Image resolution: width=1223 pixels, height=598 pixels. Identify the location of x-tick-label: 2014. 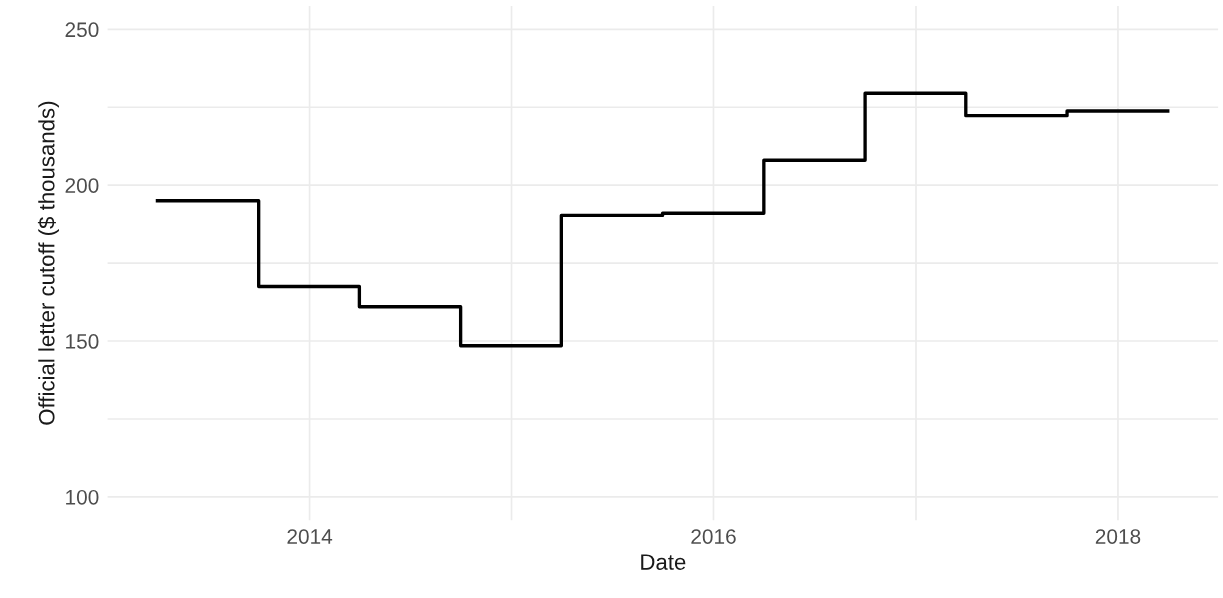
(310, 536).